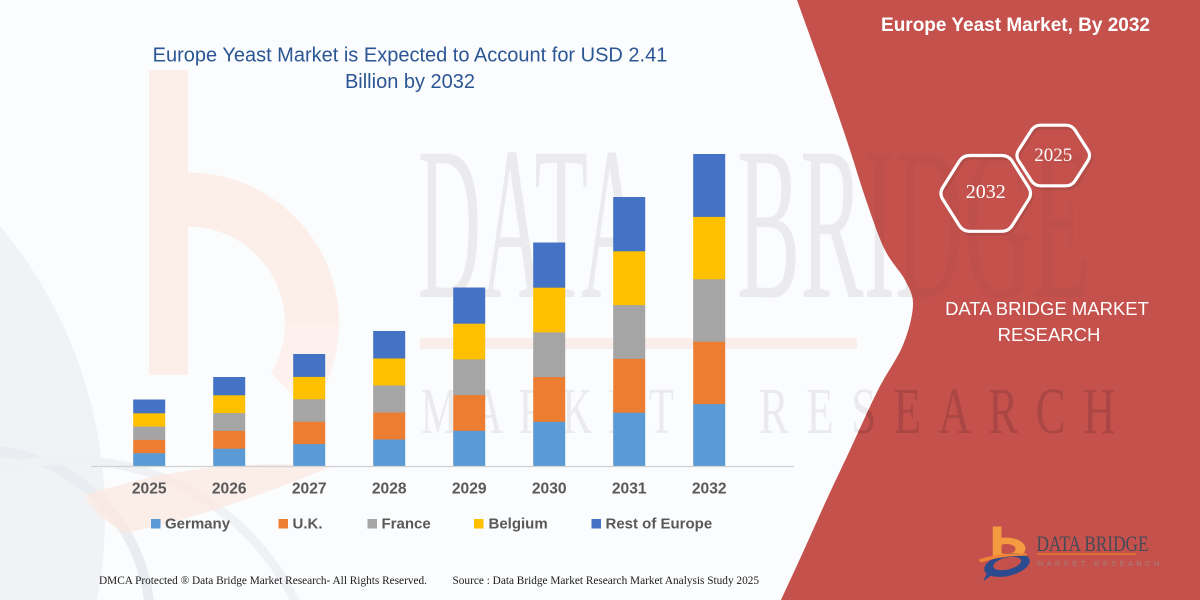 The image size is (1200, 600). Describe the element at coordinates (406, 524) in the screenshot. I see `svg-text: France` at that location.